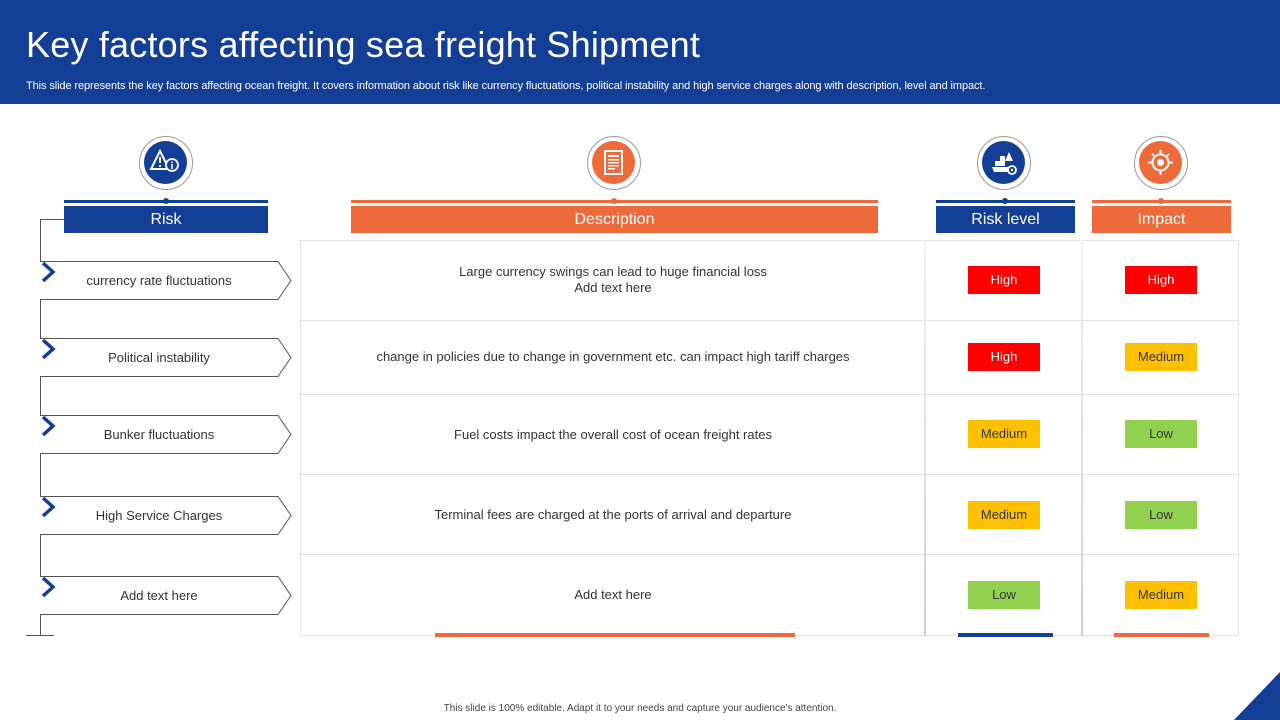  Describe the element at coordinates (159, 280) in the screenshot. I see `risk-item-label: currency rate fluctuations` at that location.